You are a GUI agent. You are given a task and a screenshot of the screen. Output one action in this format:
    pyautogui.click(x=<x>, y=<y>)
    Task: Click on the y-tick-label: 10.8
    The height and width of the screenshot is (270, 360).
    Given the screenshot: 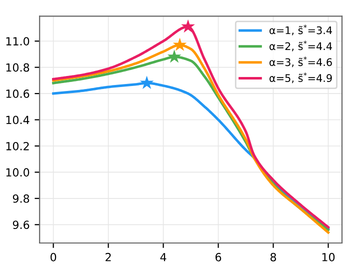 What is the action you would take?
    pyautogui.click(x=18, y=67)
    